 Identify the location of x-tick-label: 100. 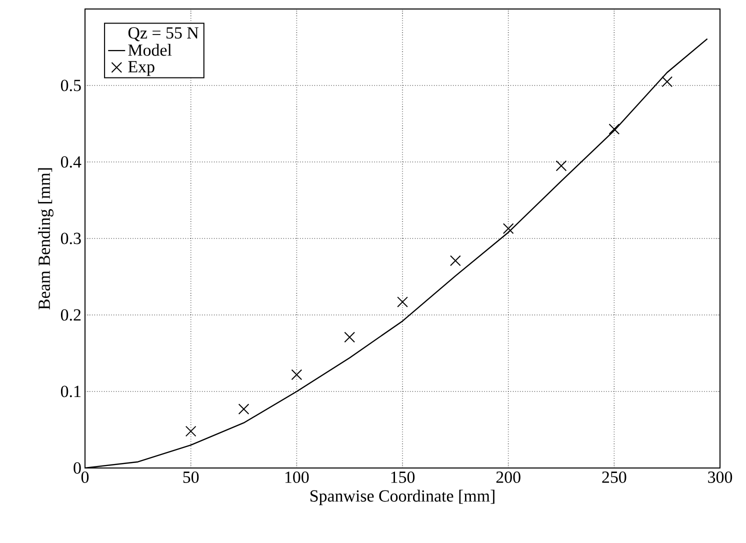
(297, 477).